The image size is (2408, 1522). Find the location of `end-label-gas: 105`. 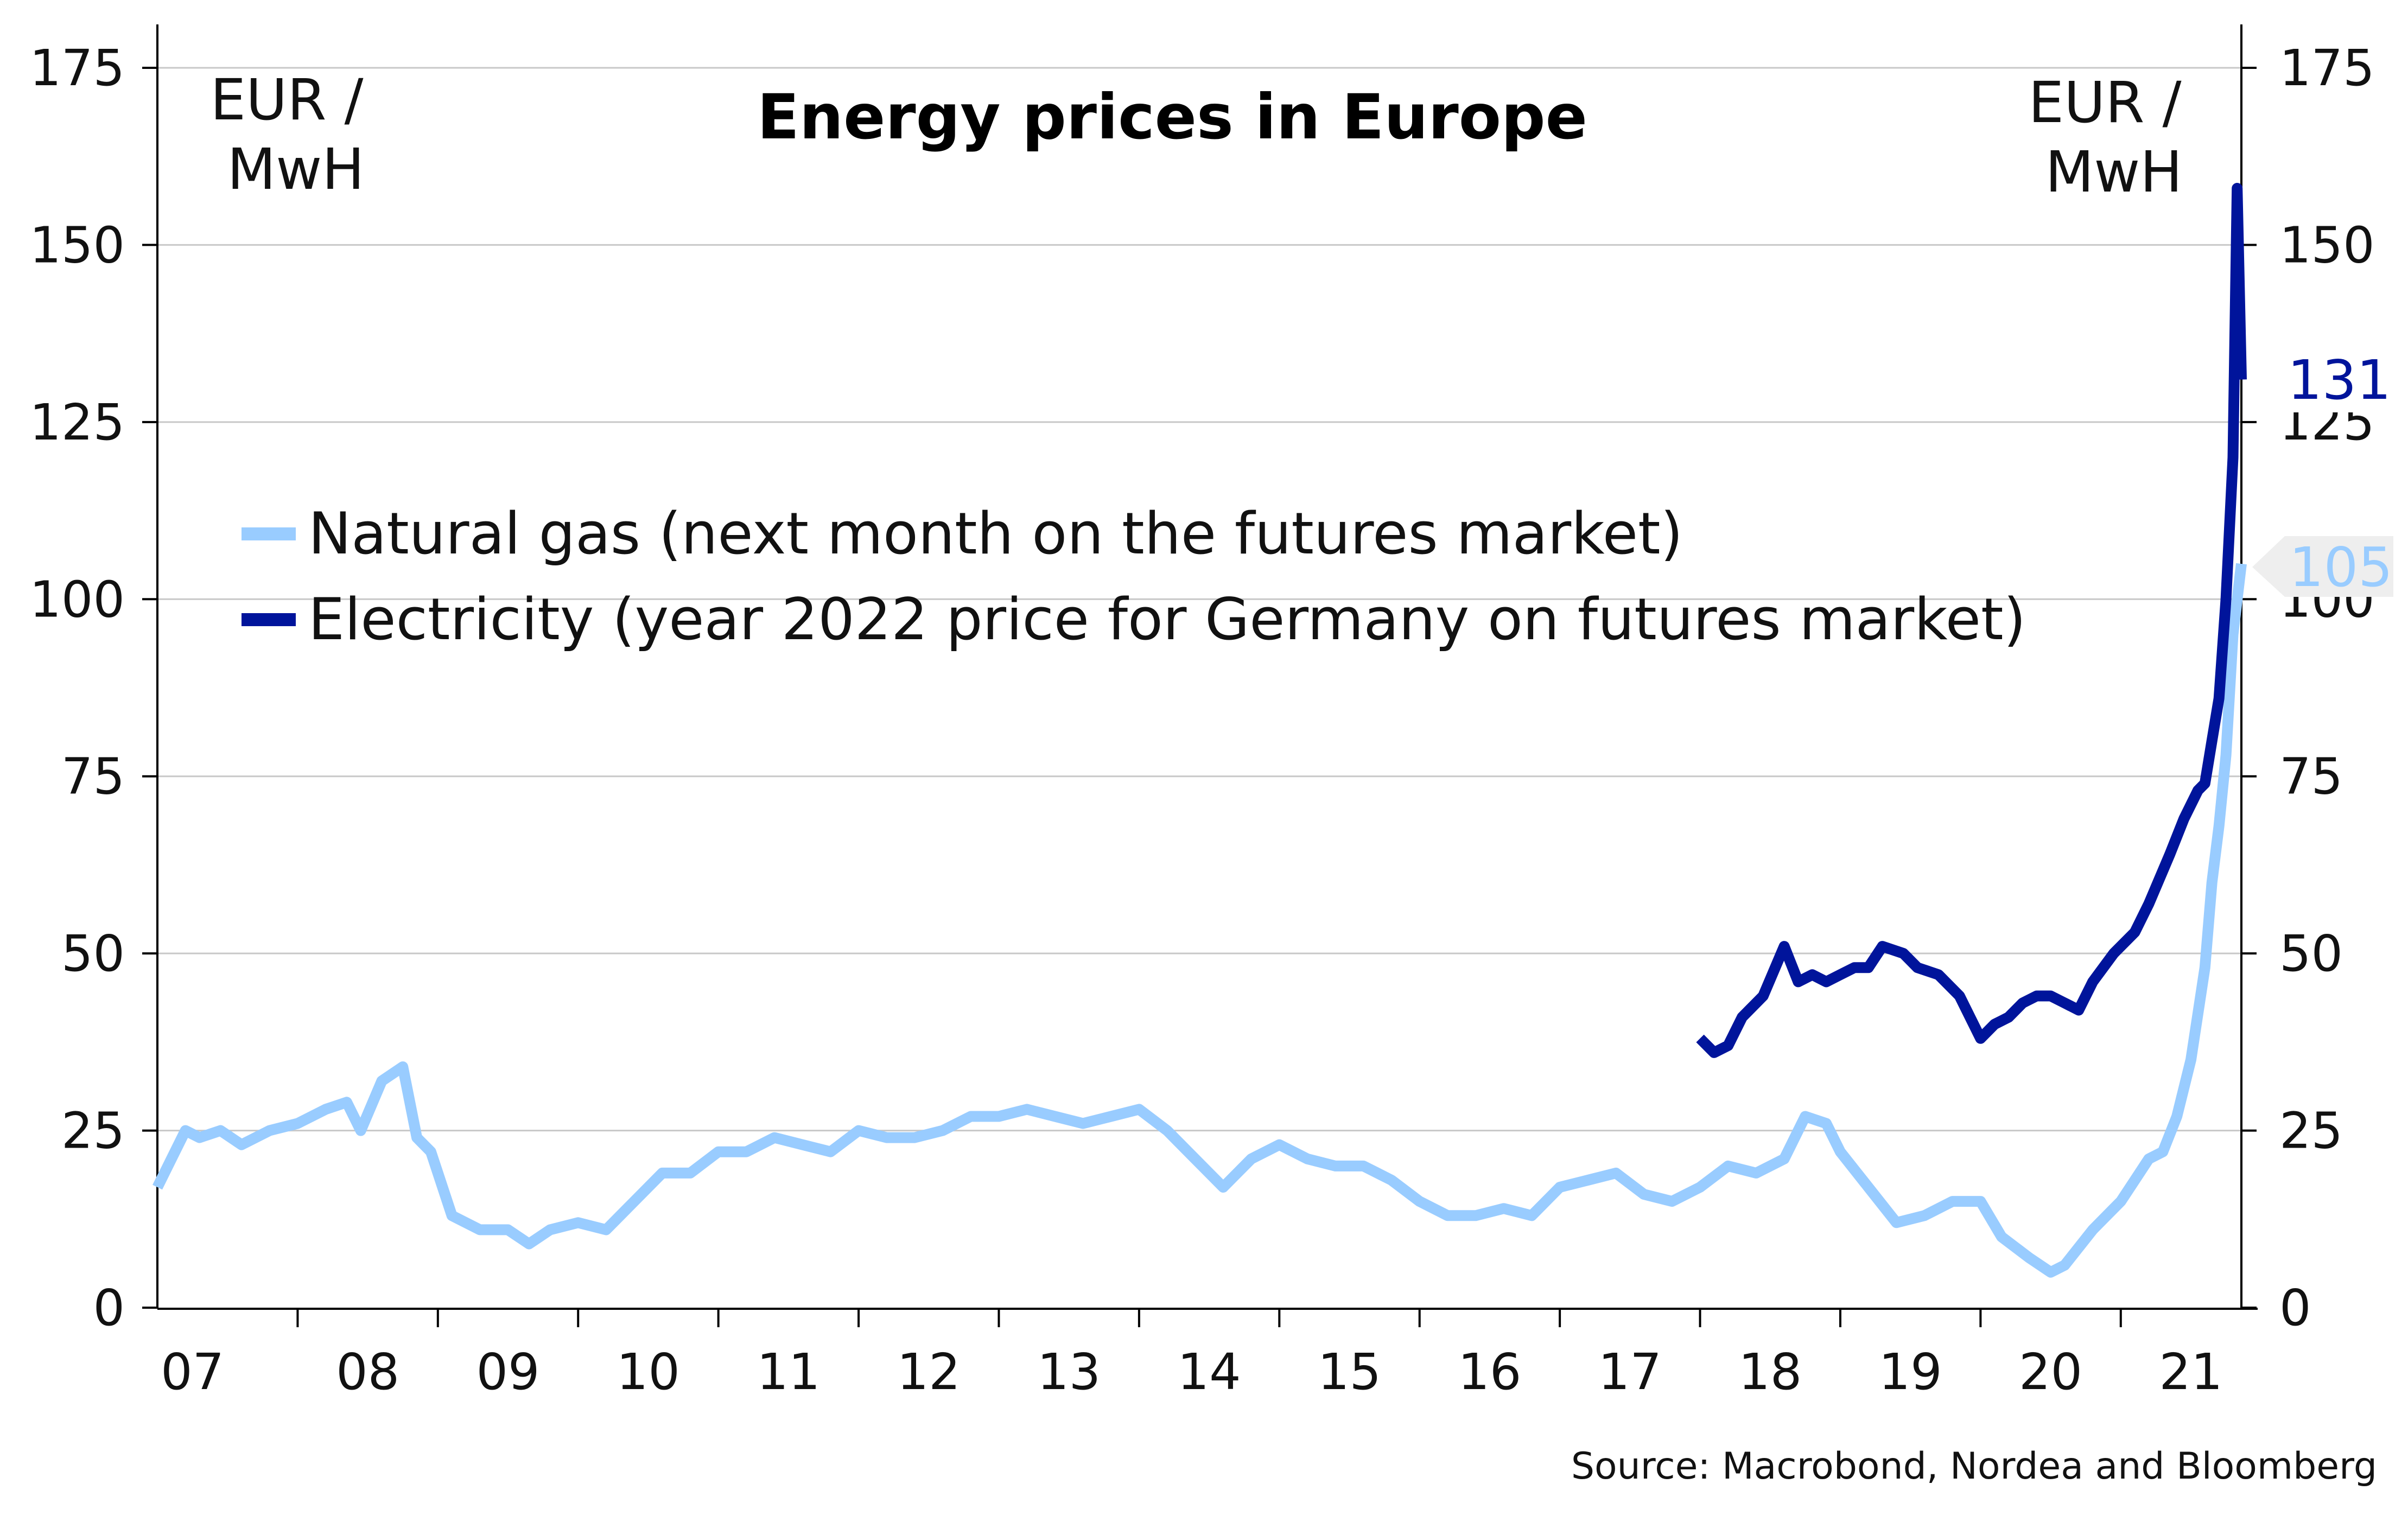

end-label-gas: 105 is located at coordinates (2322, 567).